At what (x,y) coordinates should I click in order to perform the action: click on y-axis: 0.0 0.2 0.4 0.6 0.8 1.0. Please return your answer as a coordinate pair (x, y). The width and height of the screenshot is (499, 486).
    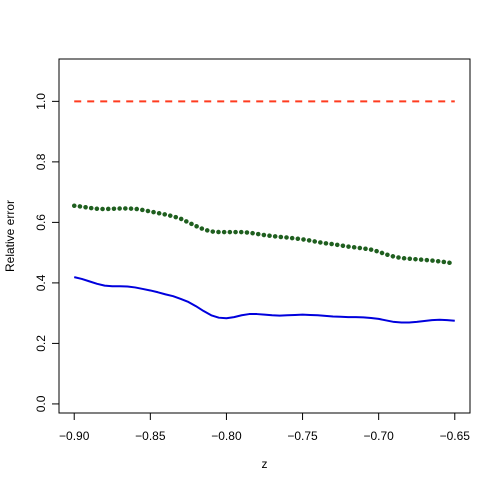
    Looking at the image, I should click on (47, 252).